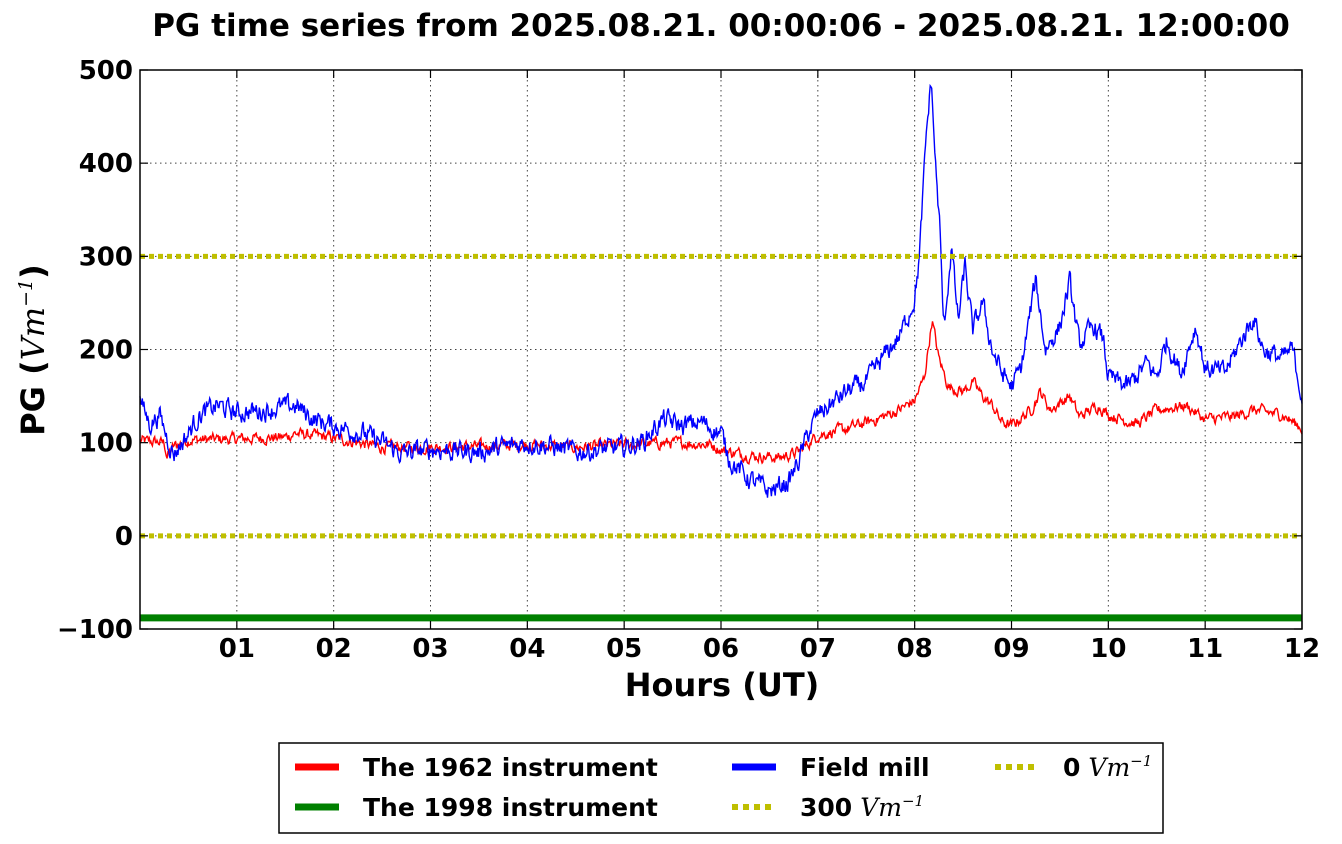  I want to click on y-axis-label-close: ), so click(33, 271).